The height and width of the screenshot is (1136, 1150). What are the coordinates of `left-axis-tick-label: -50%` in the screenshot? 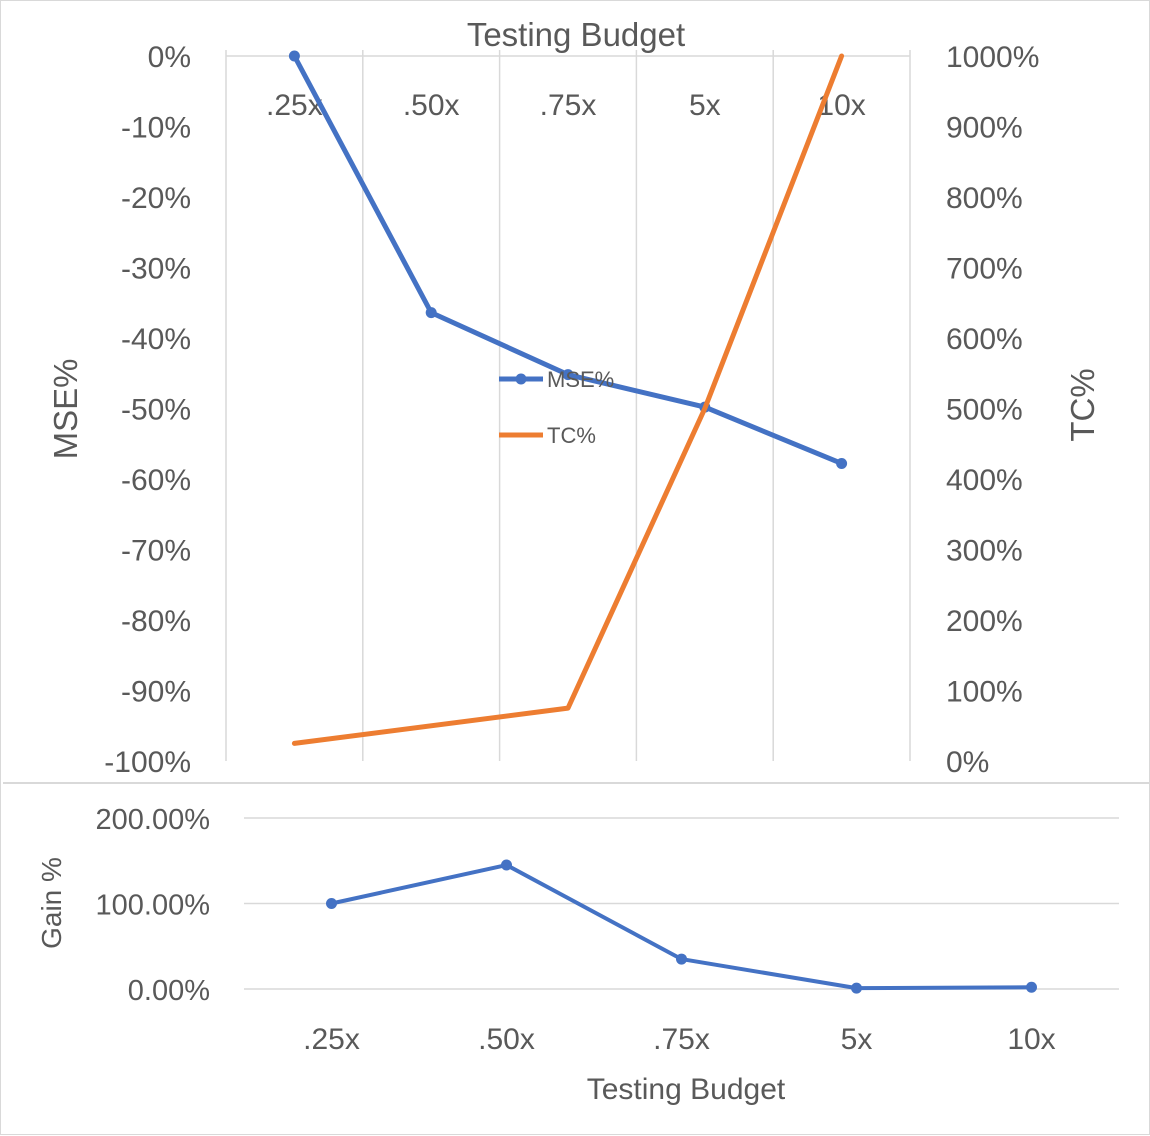 It's located at (156, 410).